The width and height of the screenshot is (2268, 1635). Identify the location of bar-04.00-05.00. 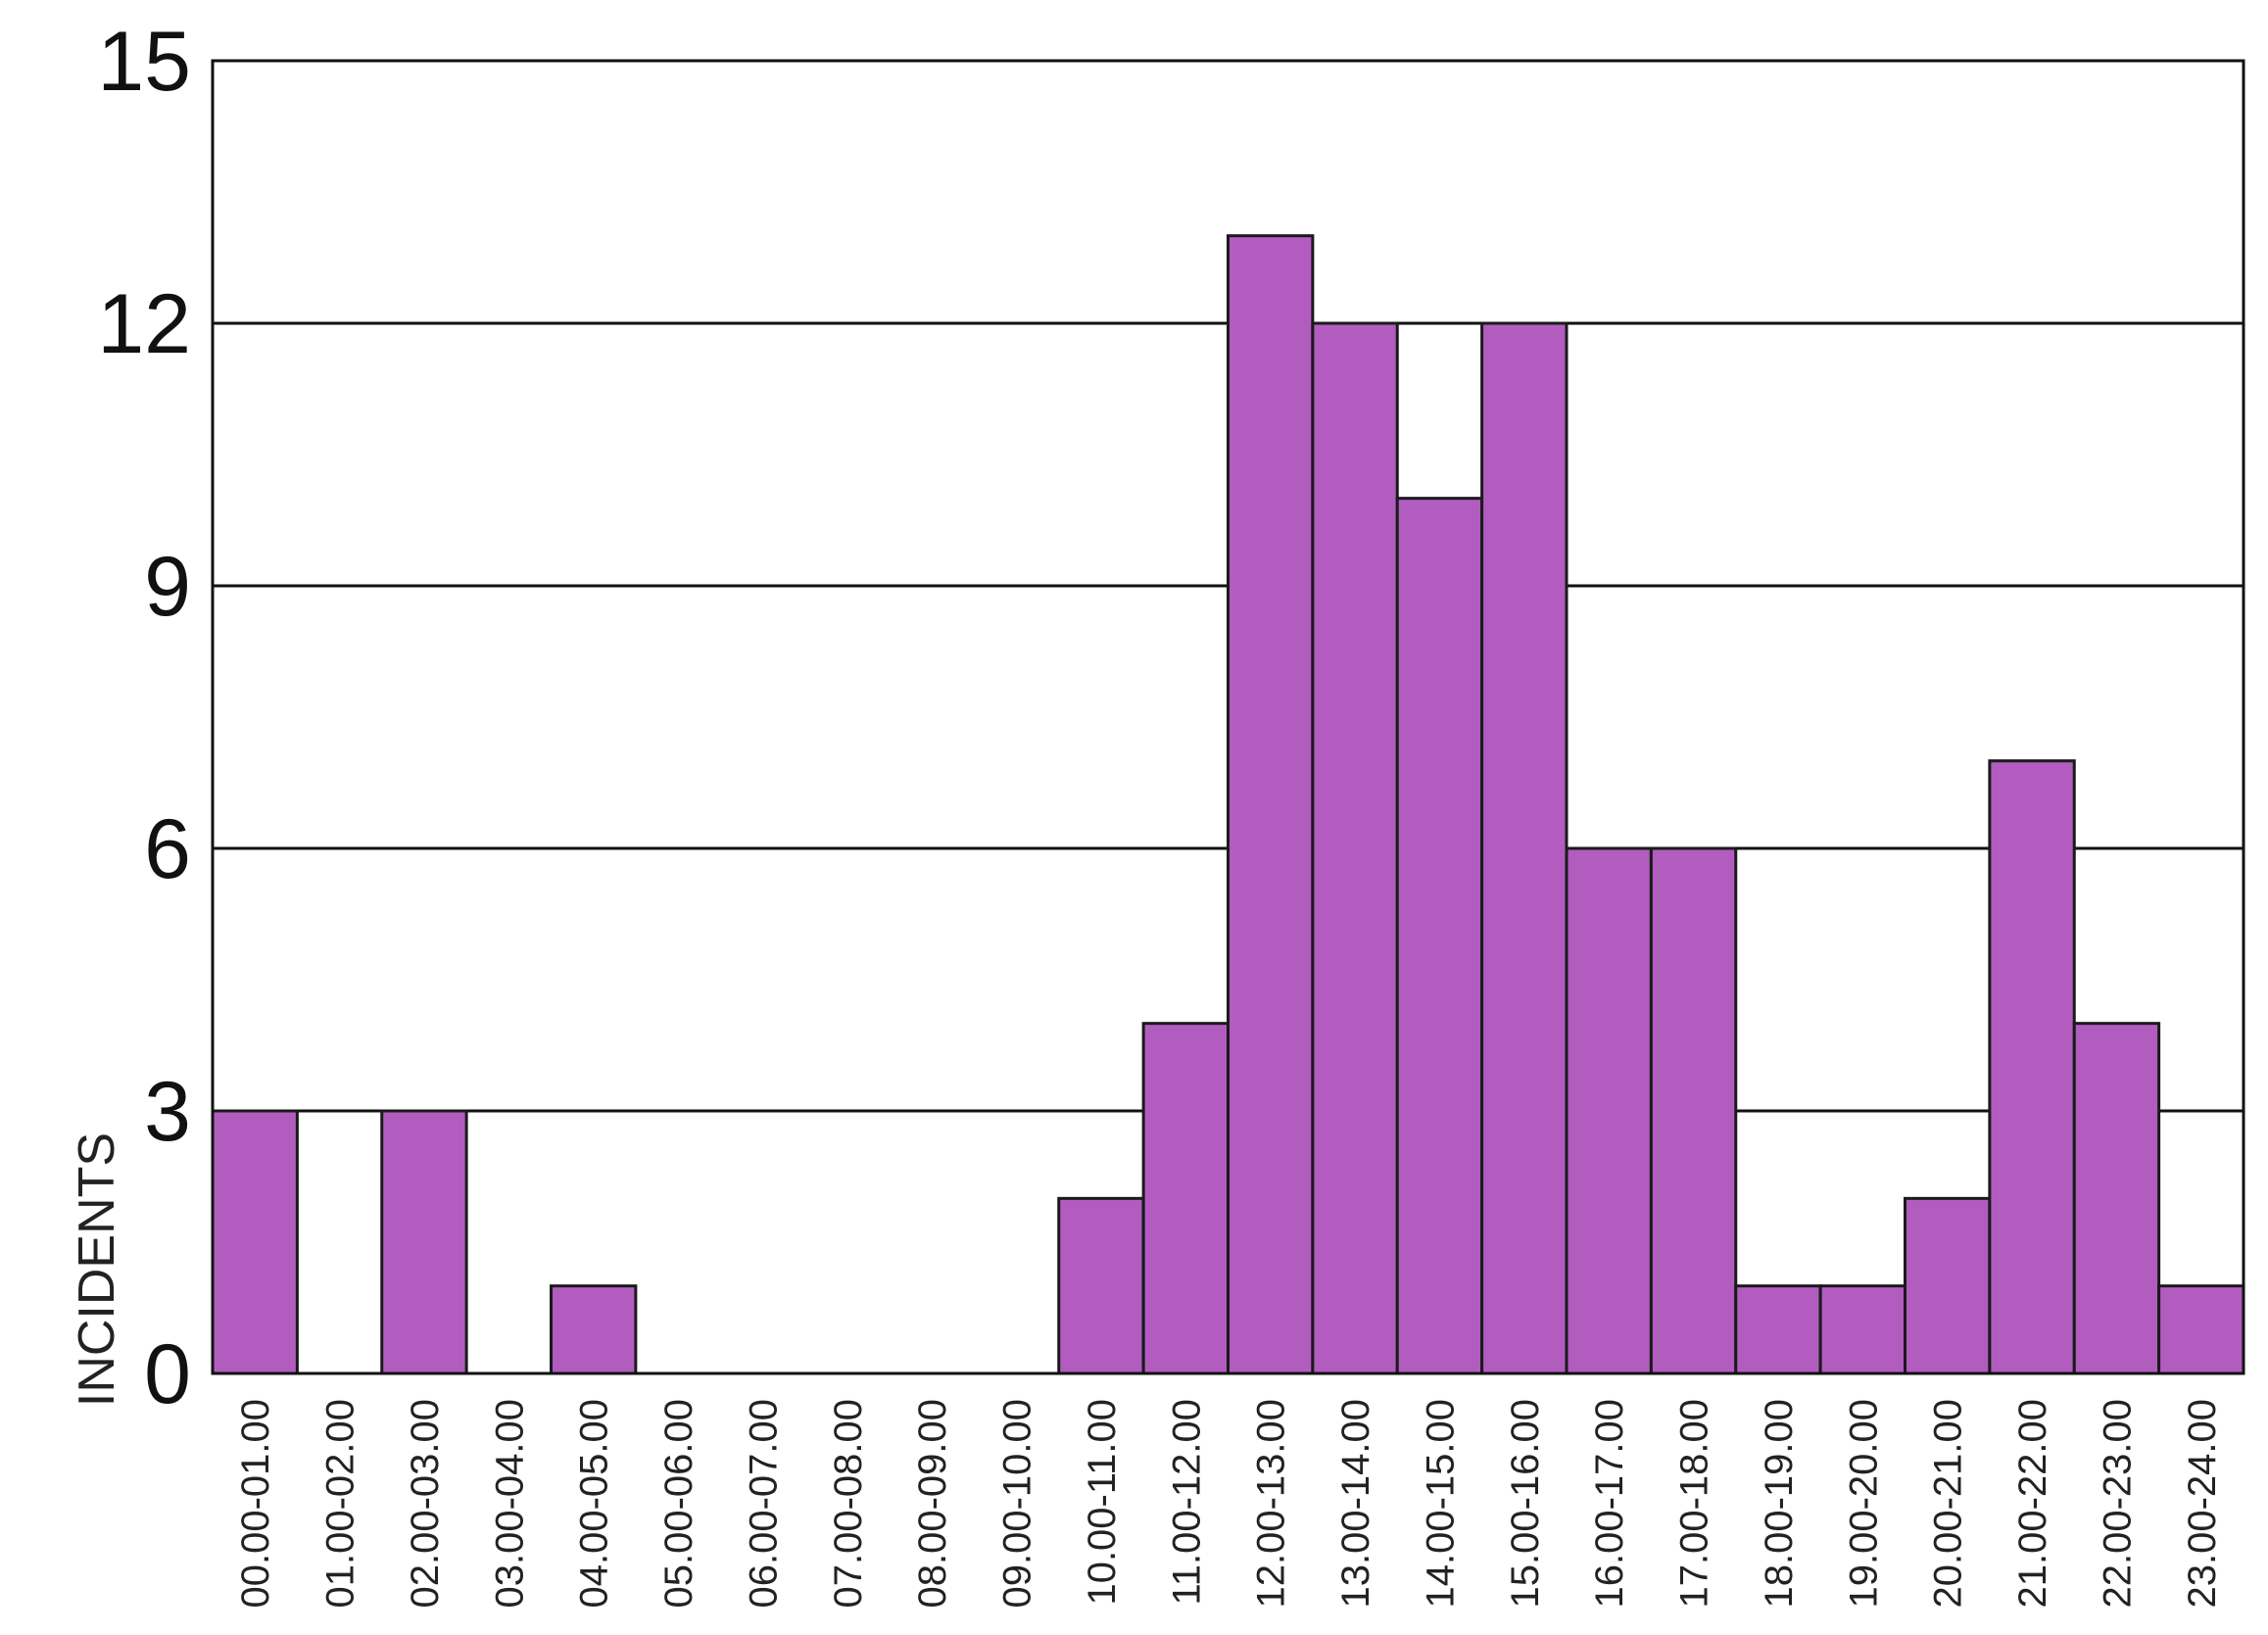
(594, 1330).